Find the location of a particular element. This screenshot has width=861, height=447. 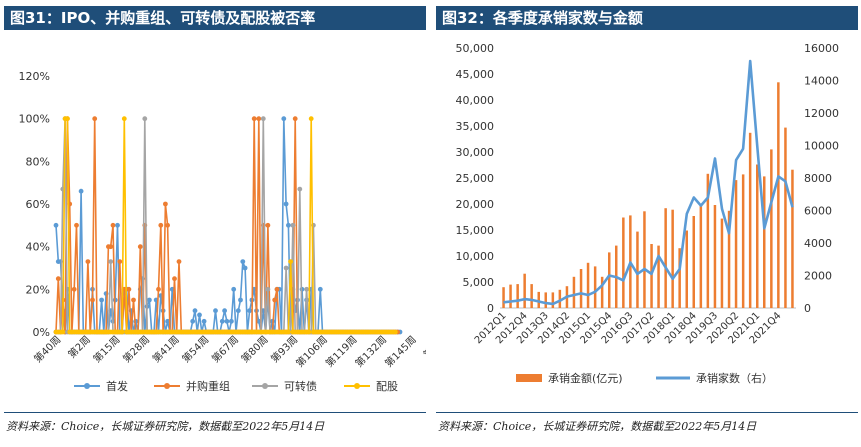

left-source-note: 资料来源：Choice，长城证券研究院，数据截至2022年5月14日 is located at coordinates (165, 426).